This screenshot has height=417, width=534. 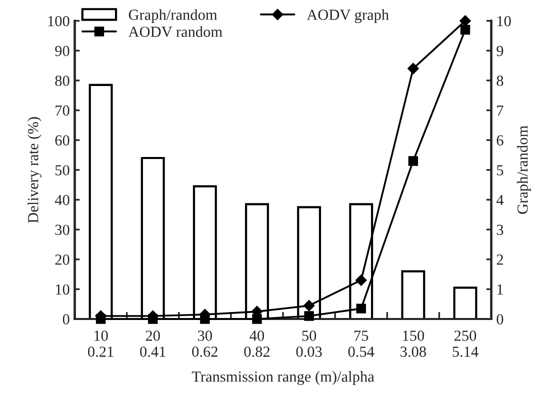 I want to click on legend-label: Graph/random, so click(x=173, y=16).